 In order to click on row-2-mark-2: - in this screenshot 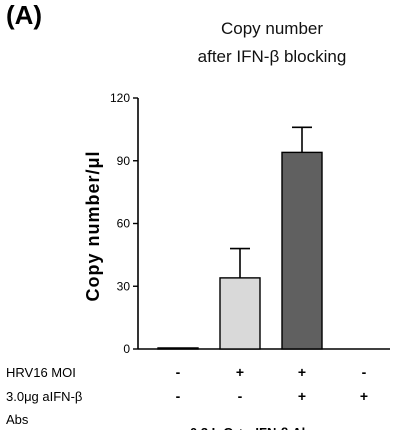, I will do `click(240, 396)`.